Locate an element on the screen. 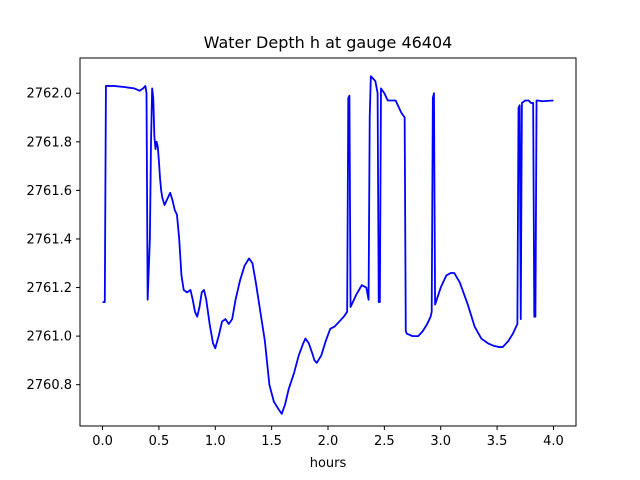  y-tick-label: 2761.2 is located at coordinates (50, 288).